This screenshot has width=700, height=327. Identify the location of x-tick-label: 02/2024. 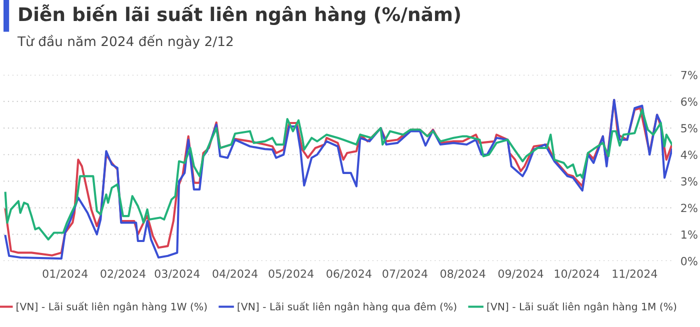
(123, 274).